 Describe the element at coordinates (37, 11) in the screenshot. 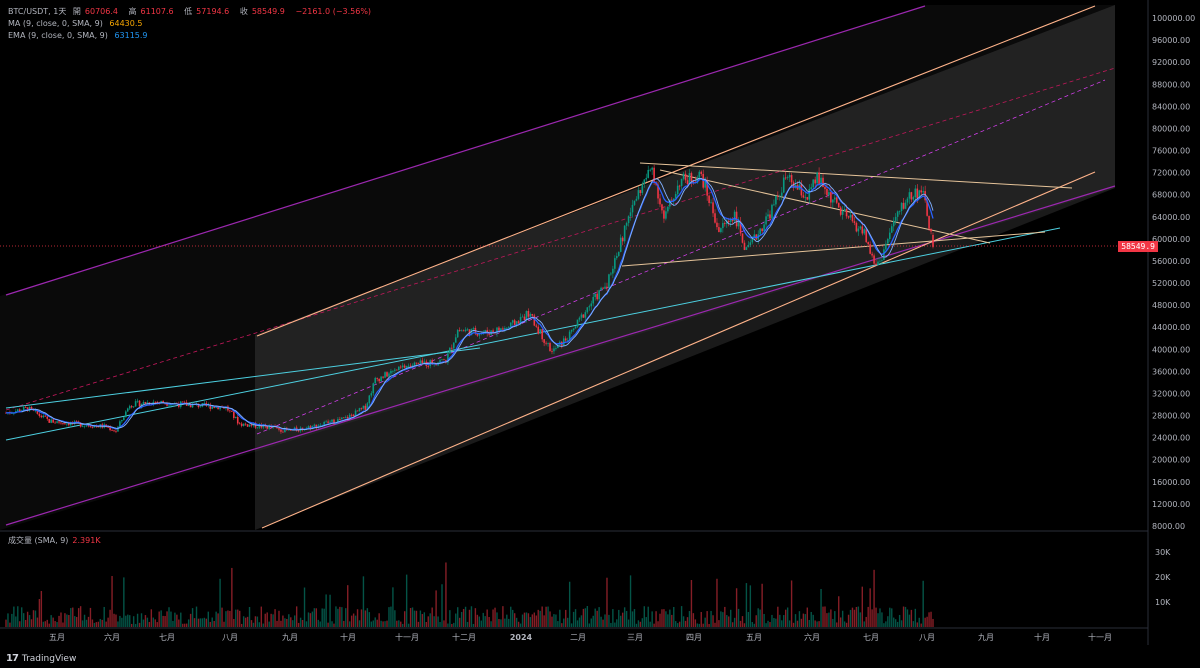

I see `symbol-label: BTC/USDT, 1天` at that location.